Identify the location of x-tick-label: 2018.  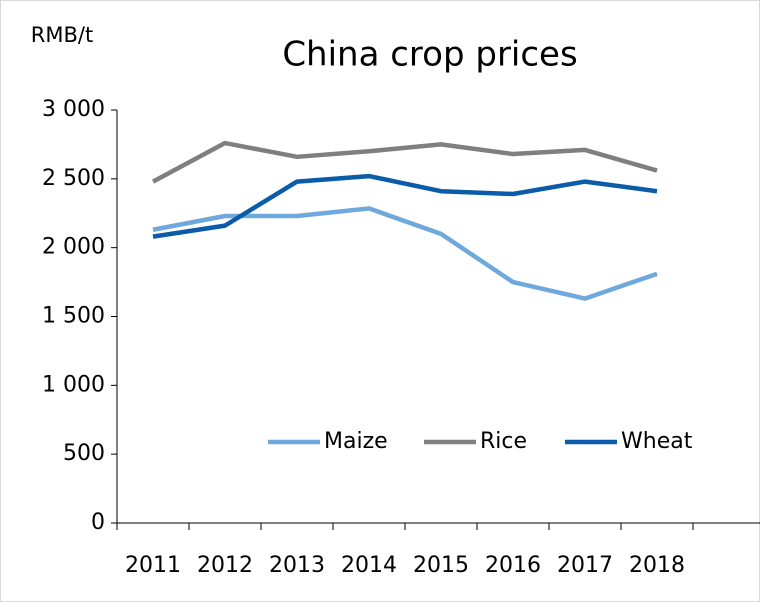
(657, 565).